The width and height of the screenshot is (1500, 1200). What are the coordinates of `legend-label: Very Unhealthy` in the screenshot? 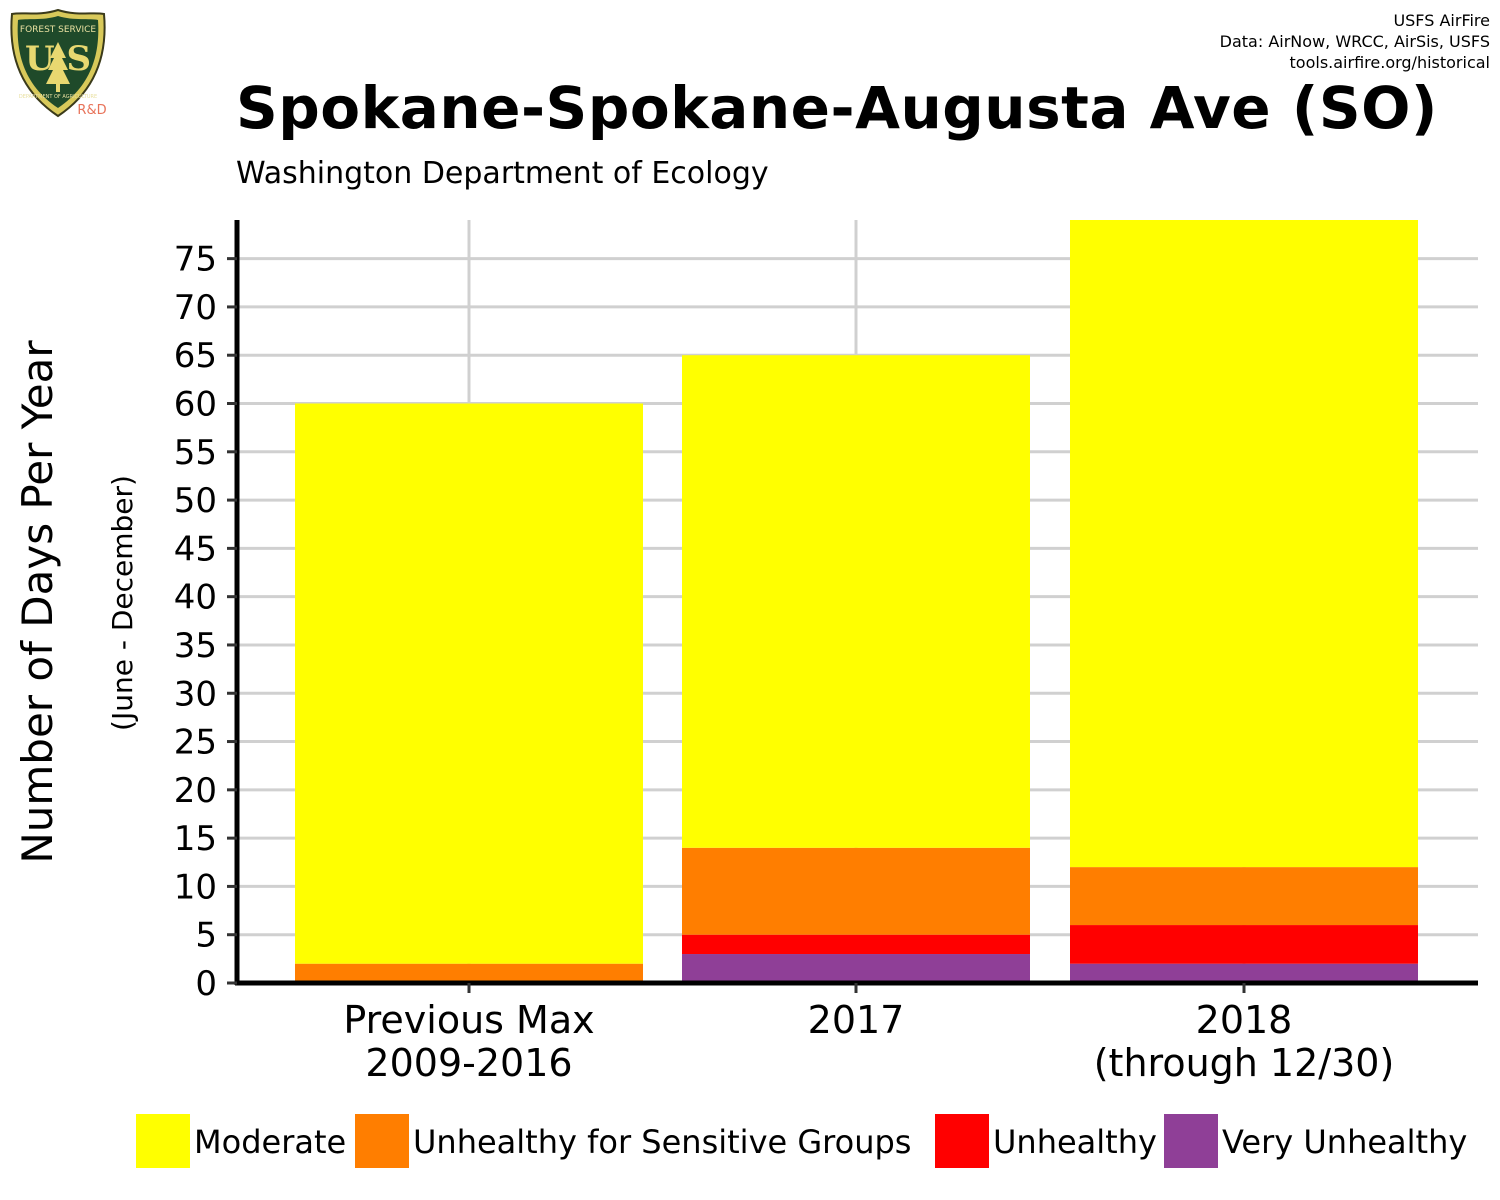 It's located at (1344, 1142).